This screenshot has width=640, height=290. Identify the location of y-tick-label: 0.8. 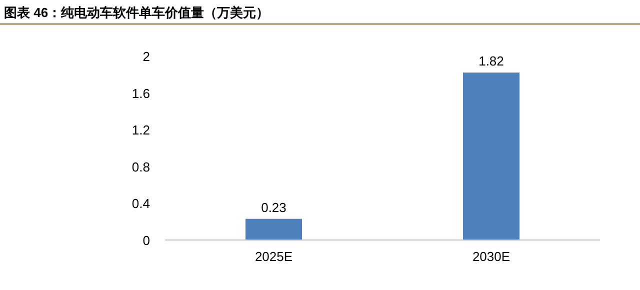
(141, 166).